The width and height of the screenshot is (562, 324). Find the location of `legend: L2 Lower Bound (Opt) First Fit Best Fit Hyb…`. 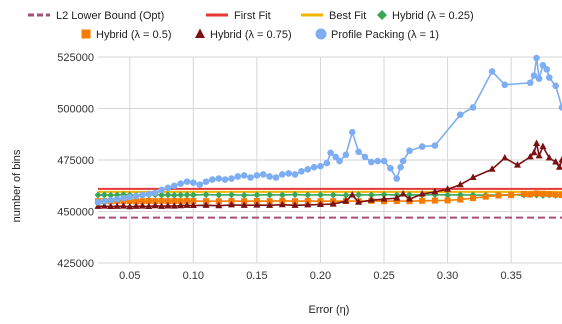

legend: L2 Lower Bound (Opt) First Fit Best Fit Hyb… is located at coordinates (251, 25).